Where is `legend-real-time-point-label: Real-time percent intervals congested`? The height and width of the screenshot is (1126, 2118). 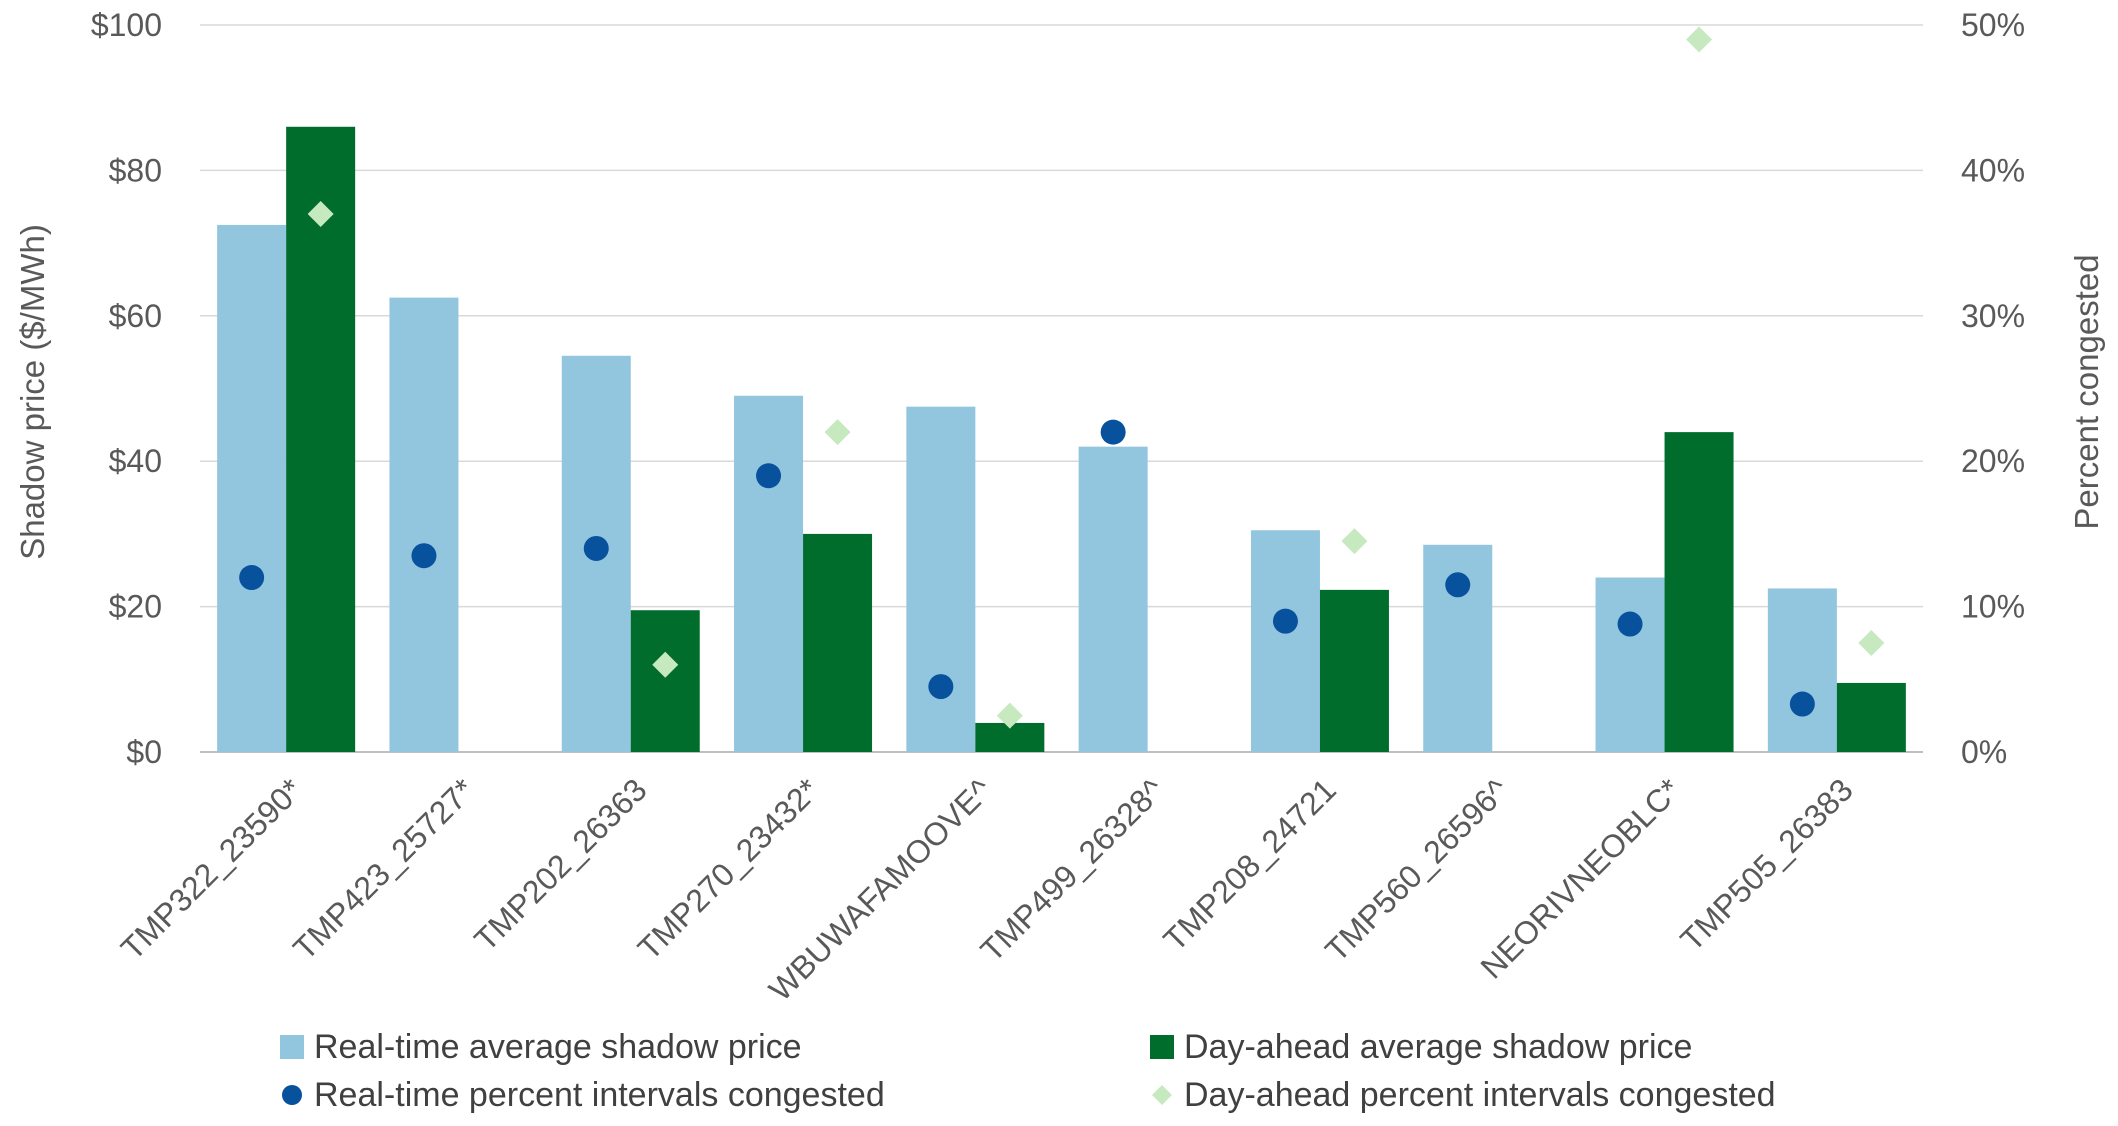 legend-real-time-point-label: Real-time percent intervals congested is located at coordinates (599, 1095).